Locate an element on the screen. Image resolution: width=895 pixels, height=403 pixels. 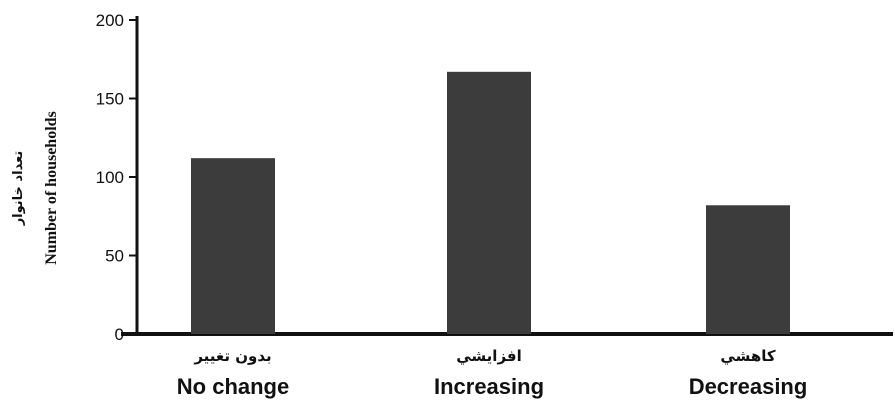
x-category-label-persian: كاهشي is located at coordinates (747, 356).